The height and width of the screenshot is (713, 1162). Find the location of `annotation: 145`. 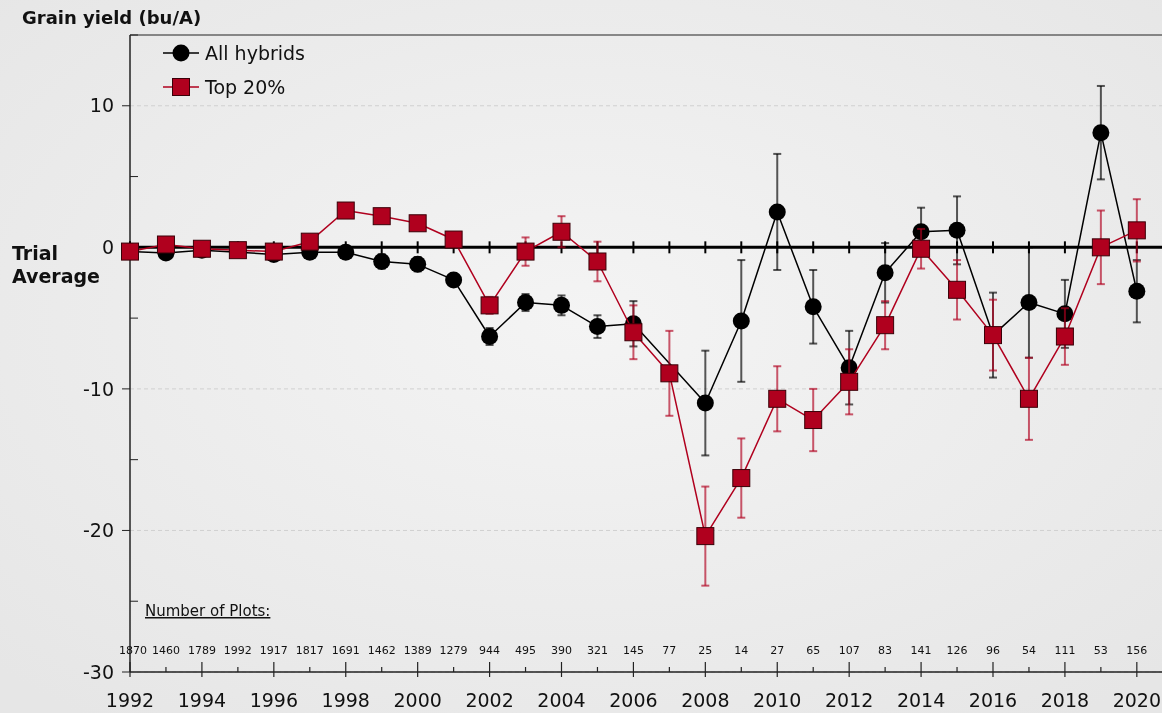

annotation: 145 is located at coordinates (633, 650).